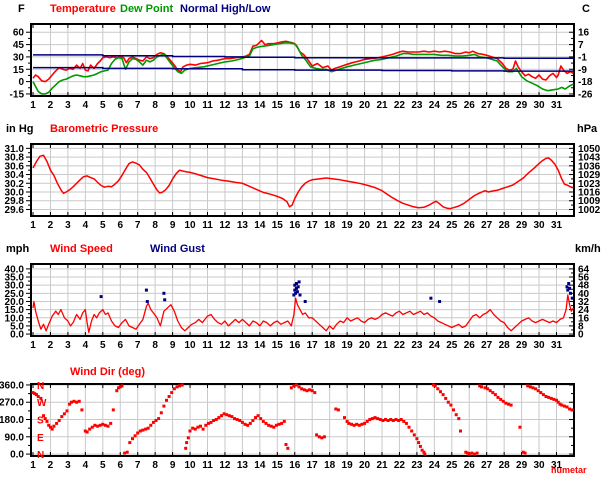 The width and height of the screenshot is (614, 480). I want to click on svg-text: 1043, so click(589, 158).